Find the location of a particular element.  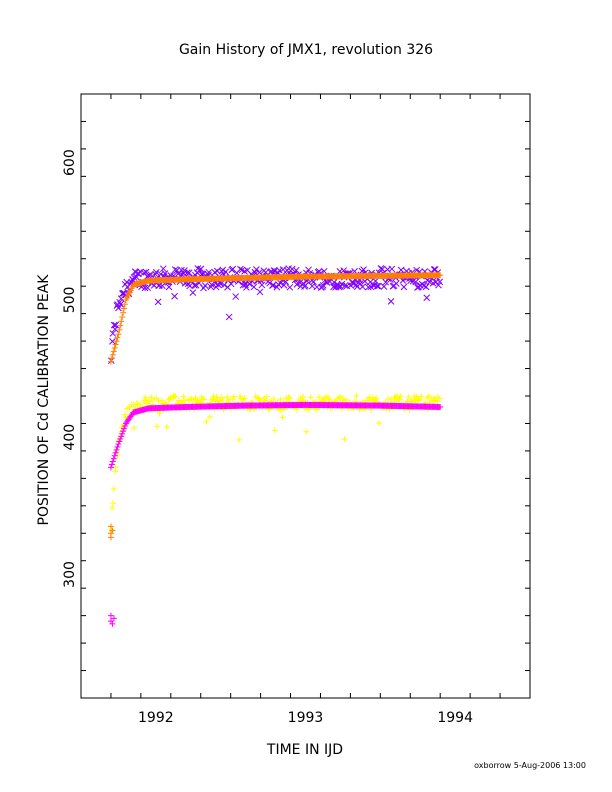

y-tick-label: 400 is located at coordinates (70, 437).